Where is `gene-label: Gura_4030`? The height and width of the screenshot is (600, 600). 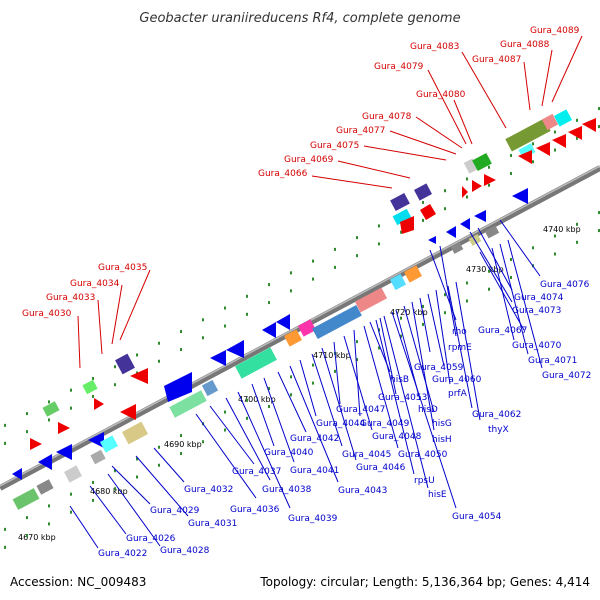
gene-label: Gura_4030 is located at coordinates (47, 314).